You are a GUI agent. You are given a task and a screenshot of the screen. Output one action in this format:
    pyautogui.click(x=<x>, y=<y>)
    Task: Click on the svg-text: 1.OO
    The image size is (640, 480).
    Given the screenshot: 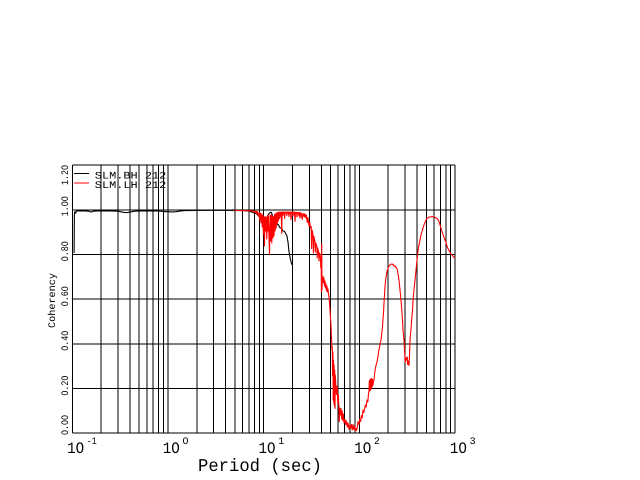 What is the action you would take?
    pyautogui.click(x=66, y=206)
    